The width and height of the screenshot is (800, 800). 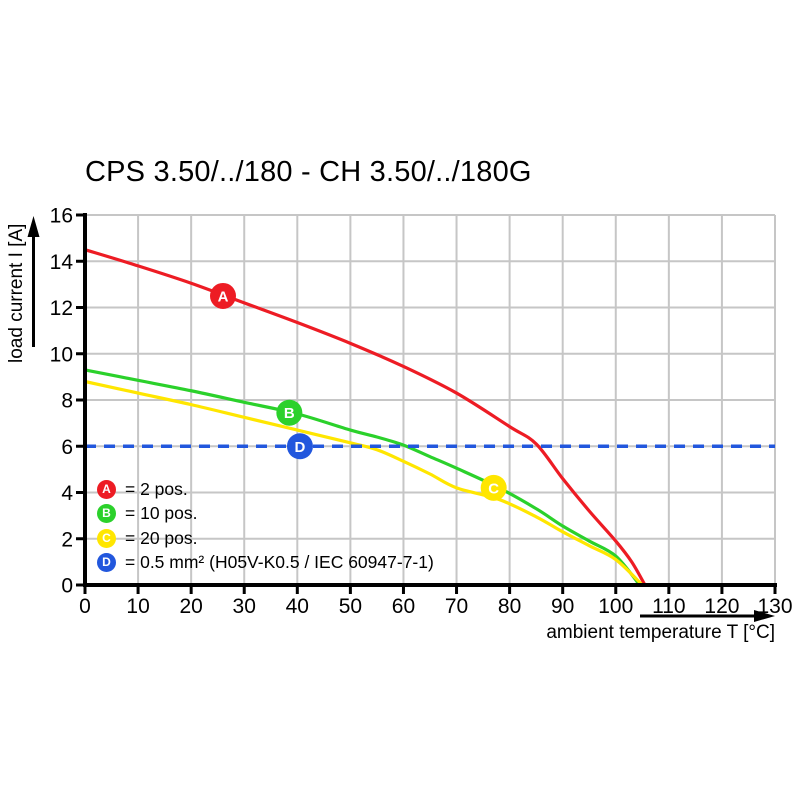 What do you see at coordinates (85, 606) in the screenshot?
I see `x-tick-label: 0` at bounding box center [85, 606].